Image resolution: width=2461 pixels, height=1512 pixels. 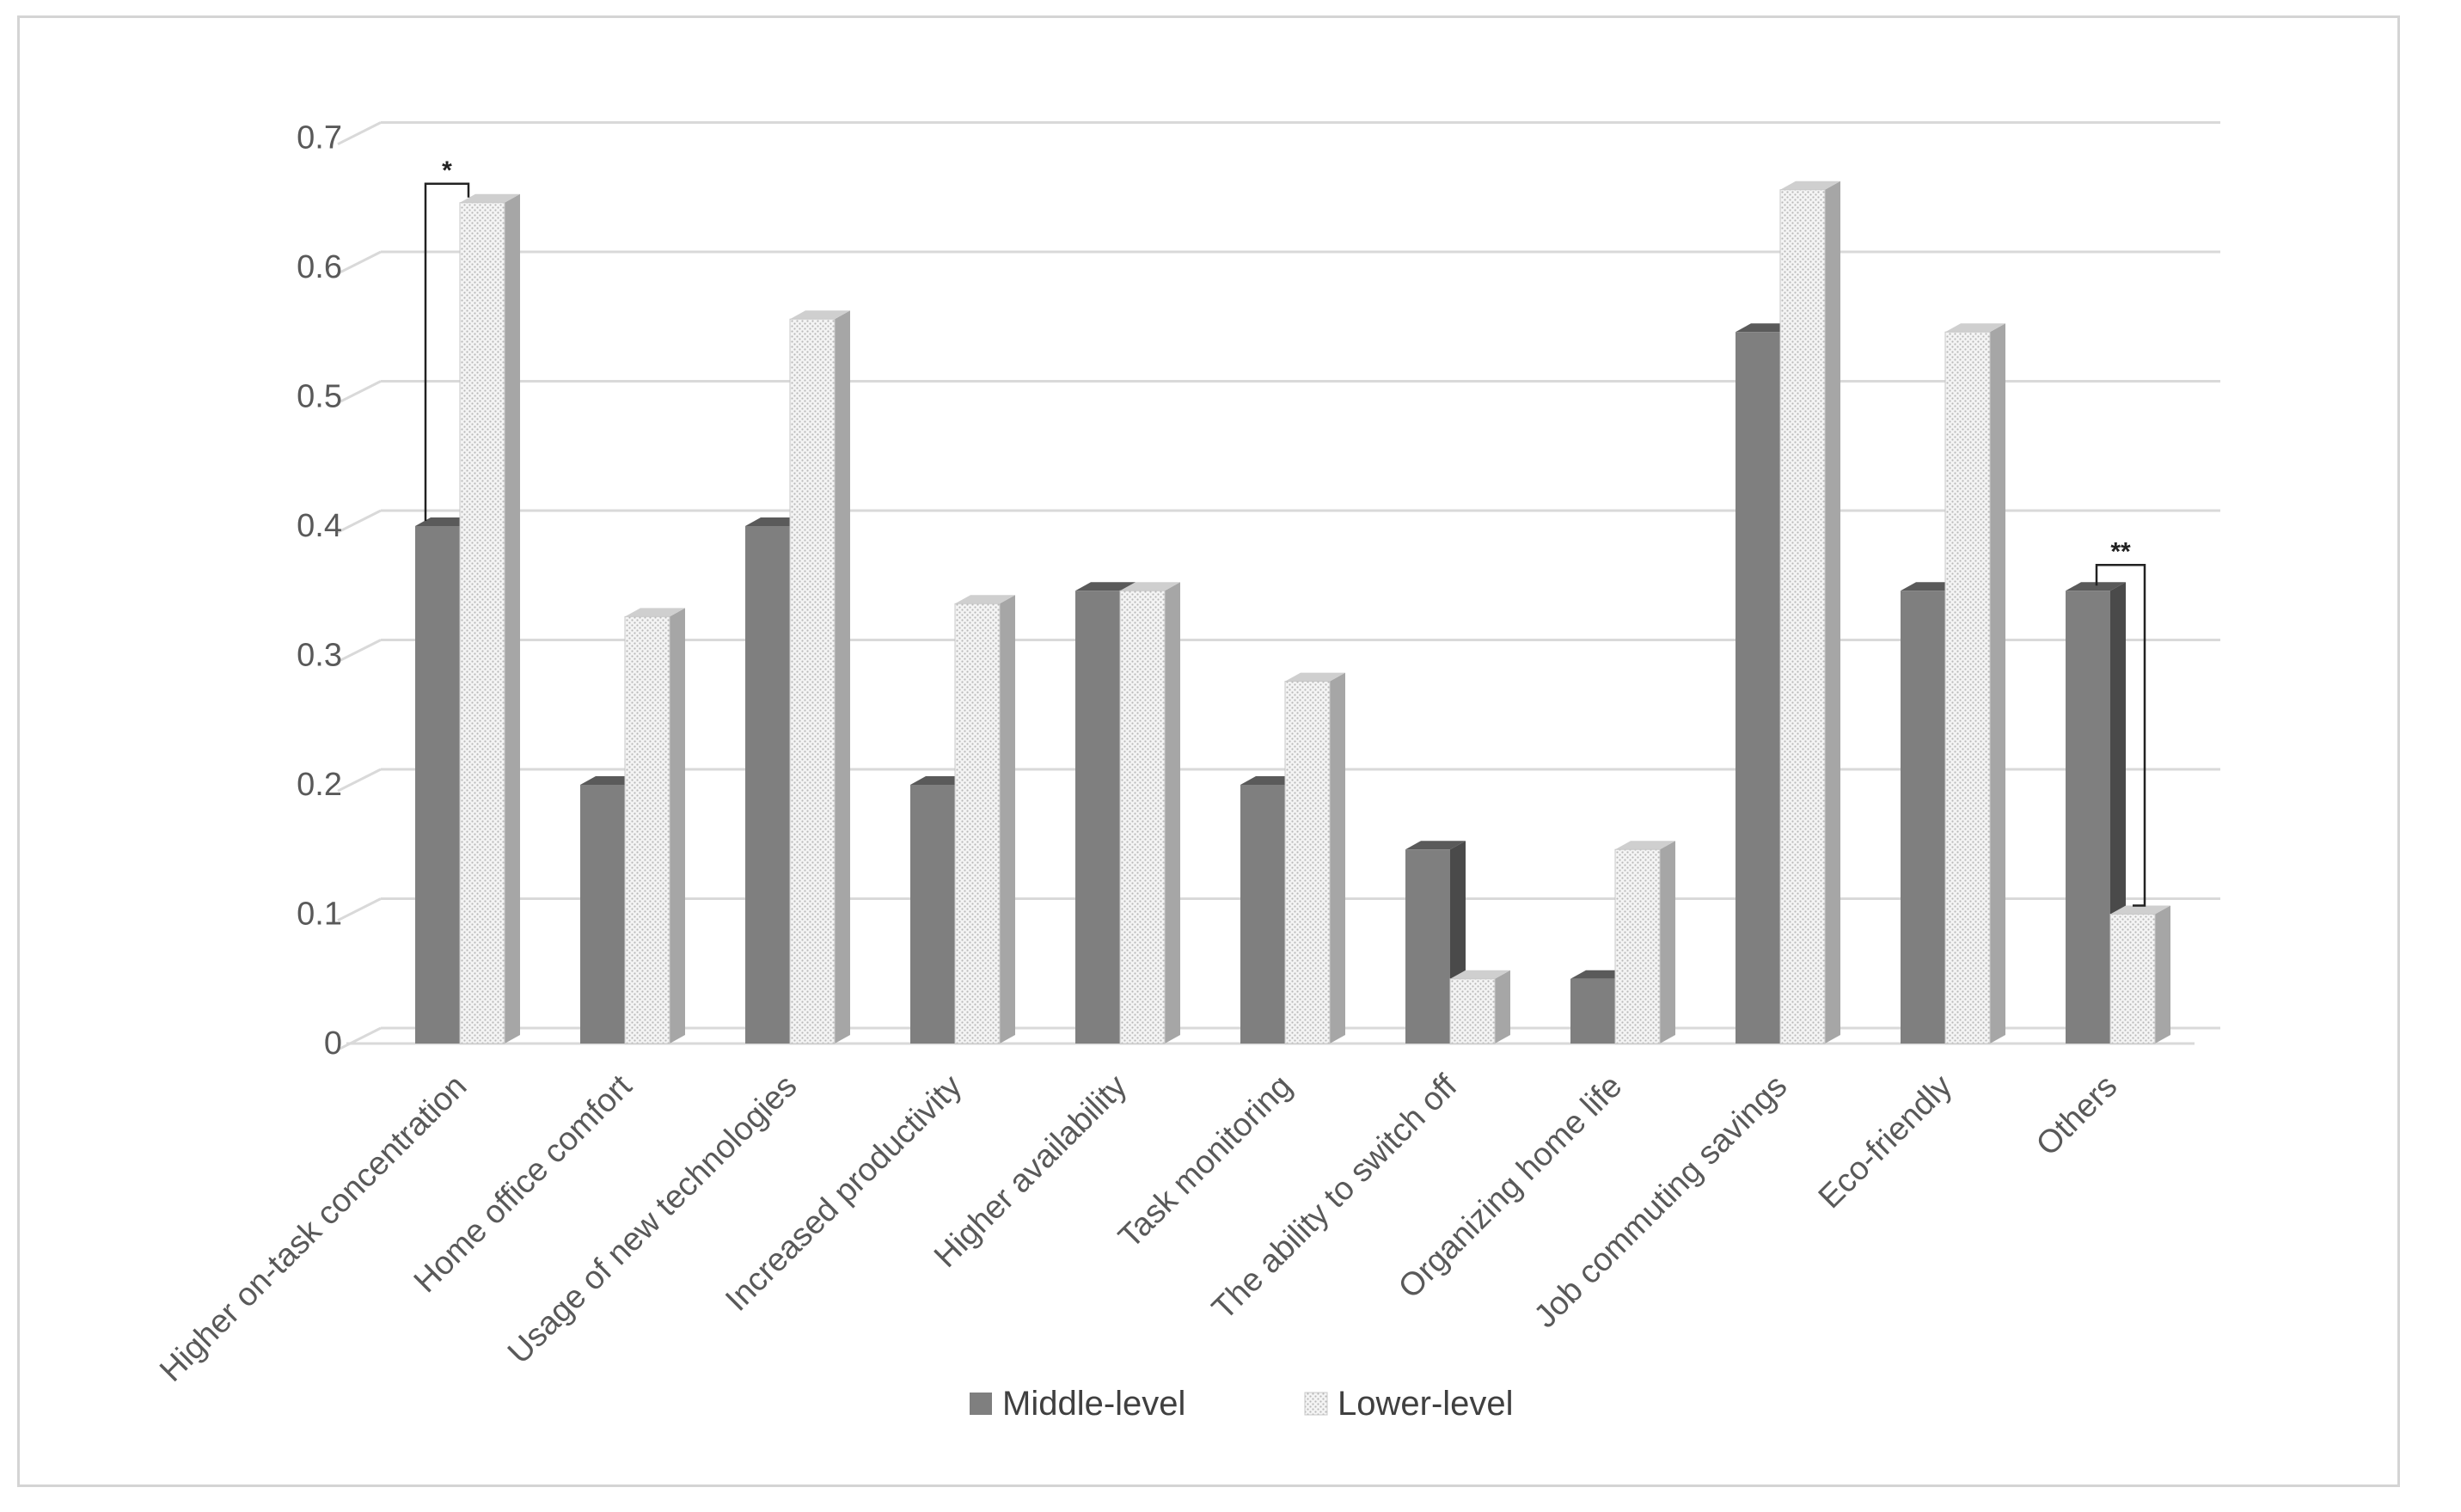 I want to click on x-category-label: Usage of new technologies, so click(x=652, y=1219).